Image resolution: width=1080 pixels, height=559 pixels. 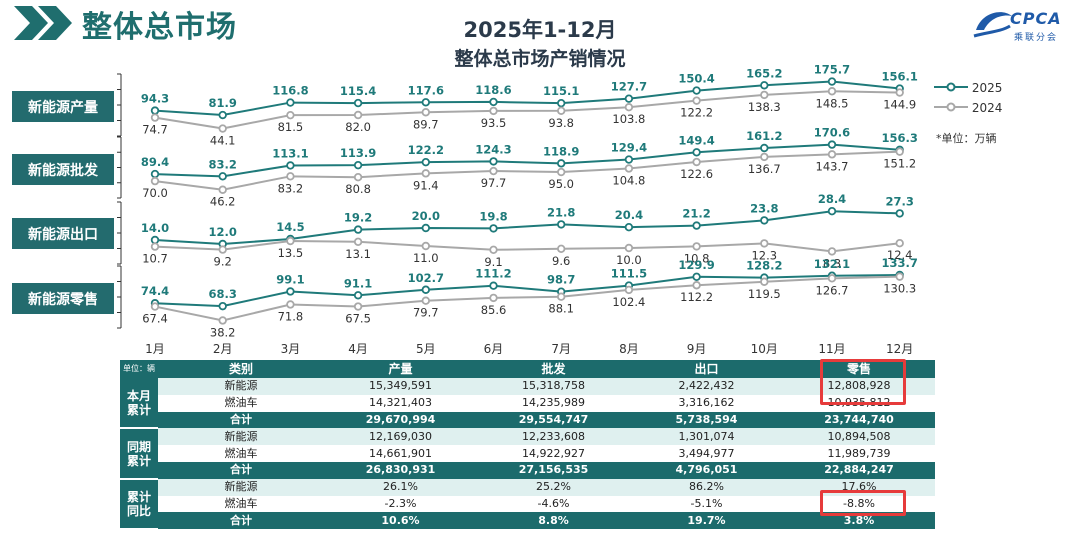 What do you see at coordinates (291, 253) in the screenshot?
I see `data-label-2024: 13.5` at bounding box center [291, 253].